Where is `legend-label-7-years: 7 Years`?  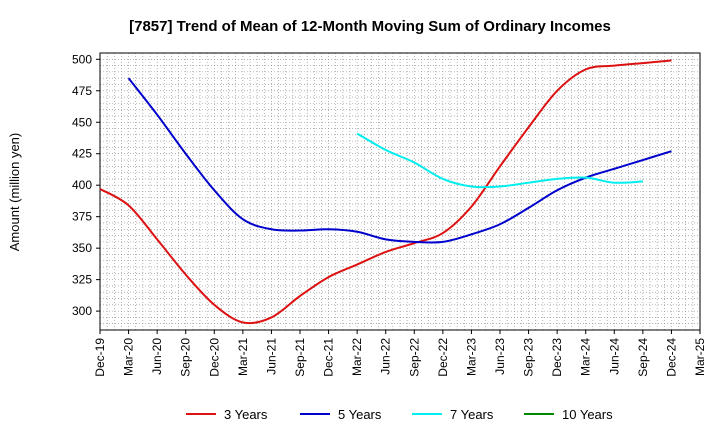 legend-label-7-years: 7 Years is located at coordinates (472, 414).